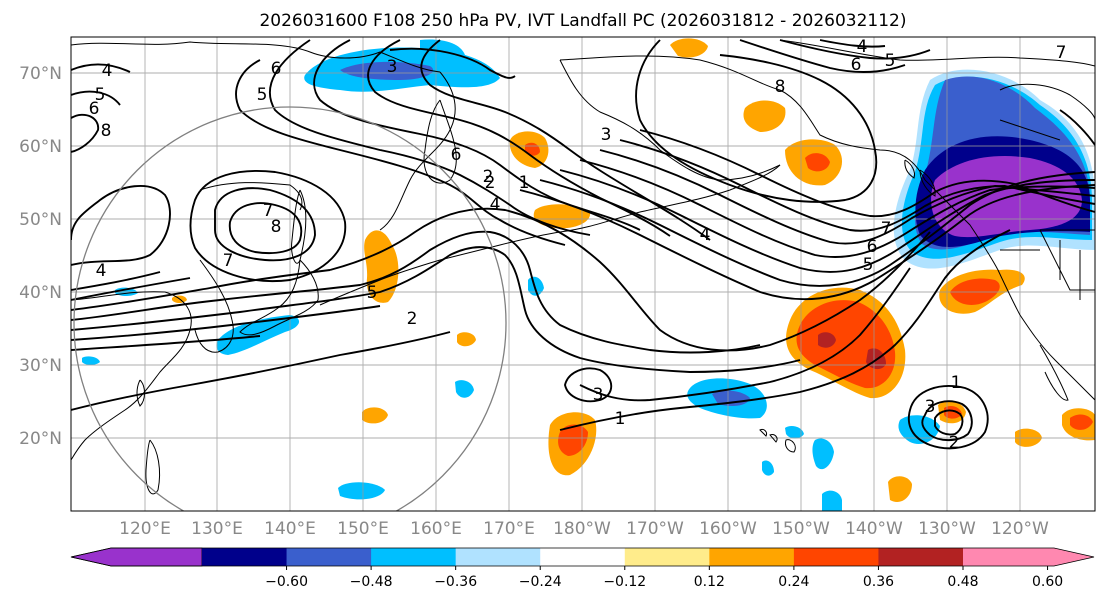 This screenshot has width=1105, height=604. Describe the element at coordinates (540, 582) in the screenshot. I see `colorbar-tick-label: −0.24` at that location.